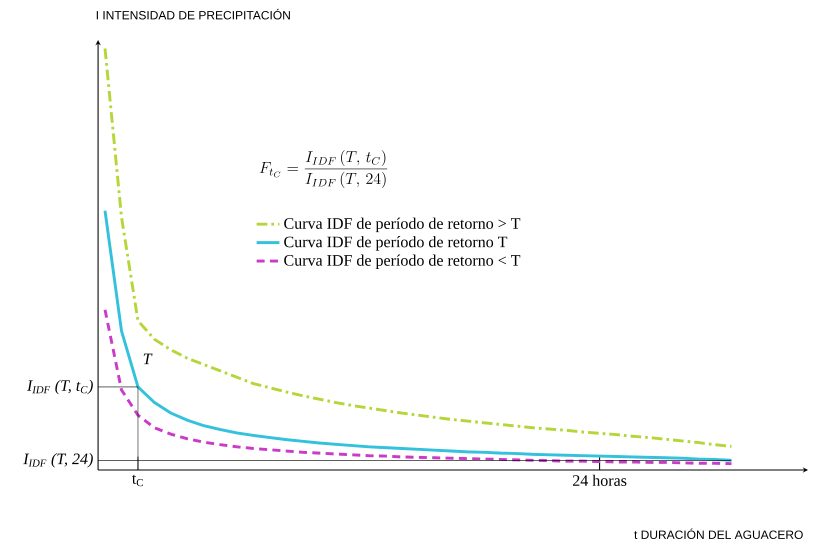  I want to click on legend-label: Curva IDF de período de retorno > T, so click(402, 224).